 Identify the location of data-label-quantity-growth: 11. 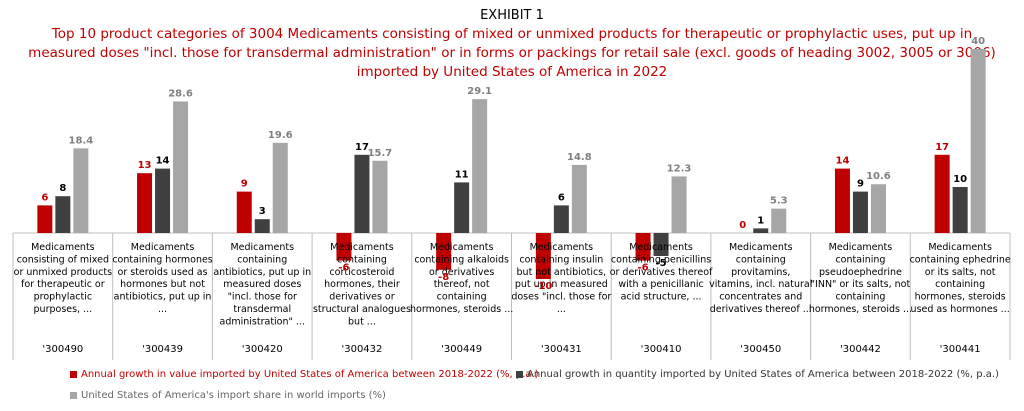
(462, 174).